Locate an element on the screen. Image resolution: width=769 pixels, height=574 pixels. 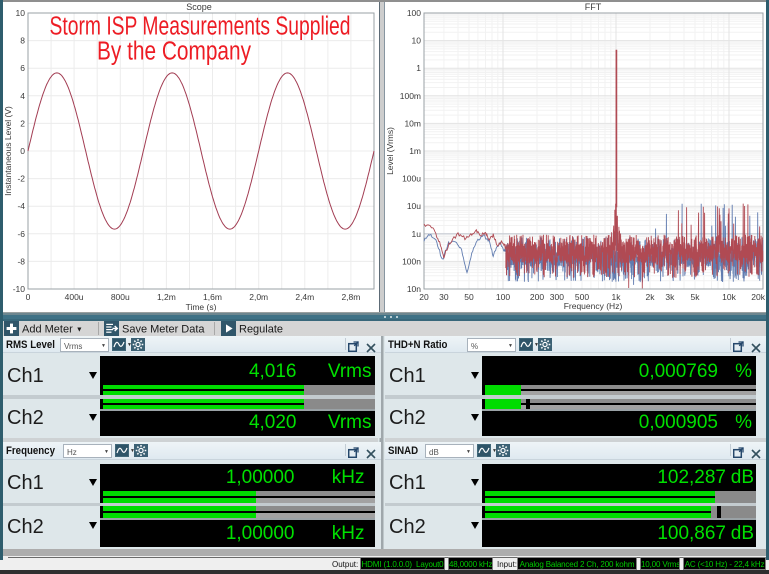
svg-text: 400u is located at coordinates (74, 297).